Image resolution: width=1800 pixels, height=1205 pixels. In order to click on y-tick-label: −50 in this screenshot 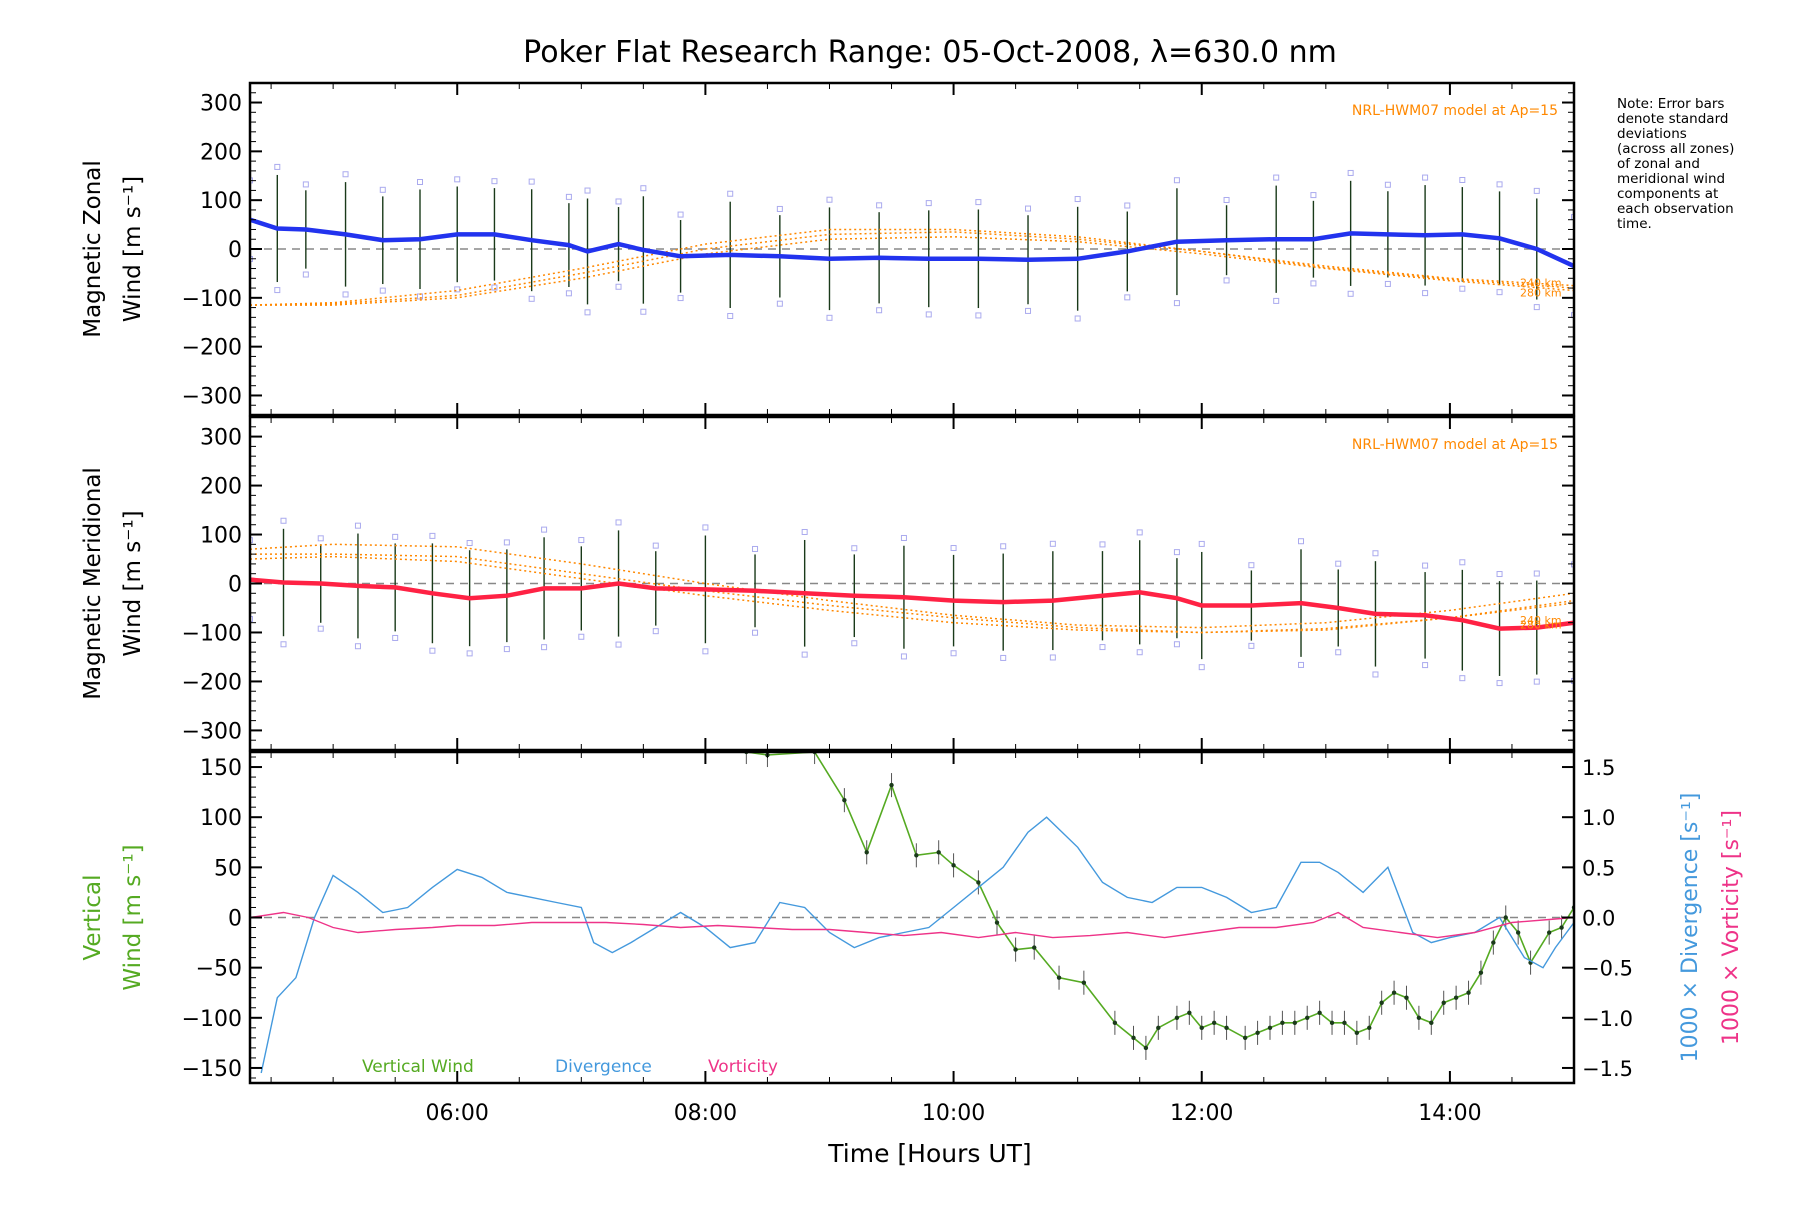, I will do `click(219, 969)`.